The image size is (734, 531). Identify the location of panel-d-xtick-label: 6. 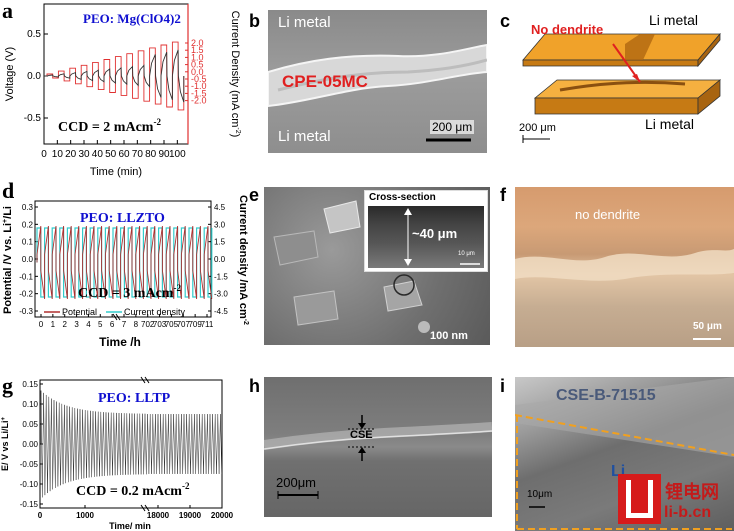
(112, 324).